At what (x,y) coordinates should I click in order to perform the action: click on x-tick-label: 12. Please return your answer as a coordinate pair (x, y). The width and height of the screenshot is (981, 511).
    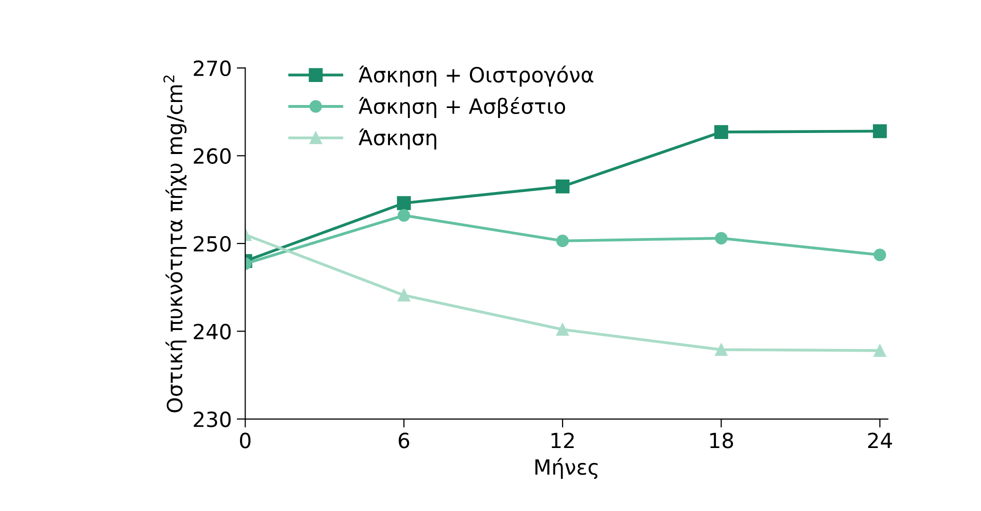
    Looking at the image, I should click on (563, 440).